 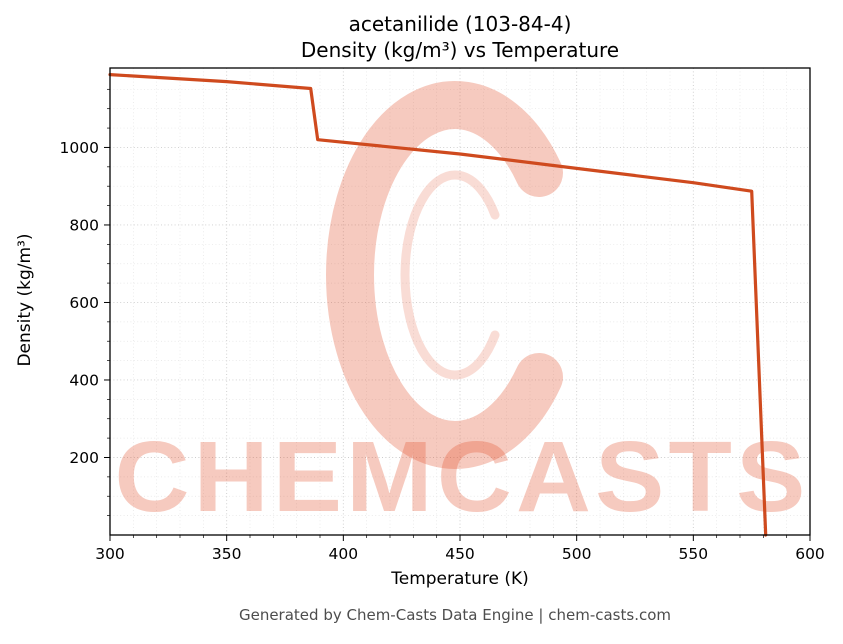 What do you see at coordinates (460, 24) in the screenshot?
I see `chart-title: acetanilide (103-84-4)` at bounding box center [460, 24].